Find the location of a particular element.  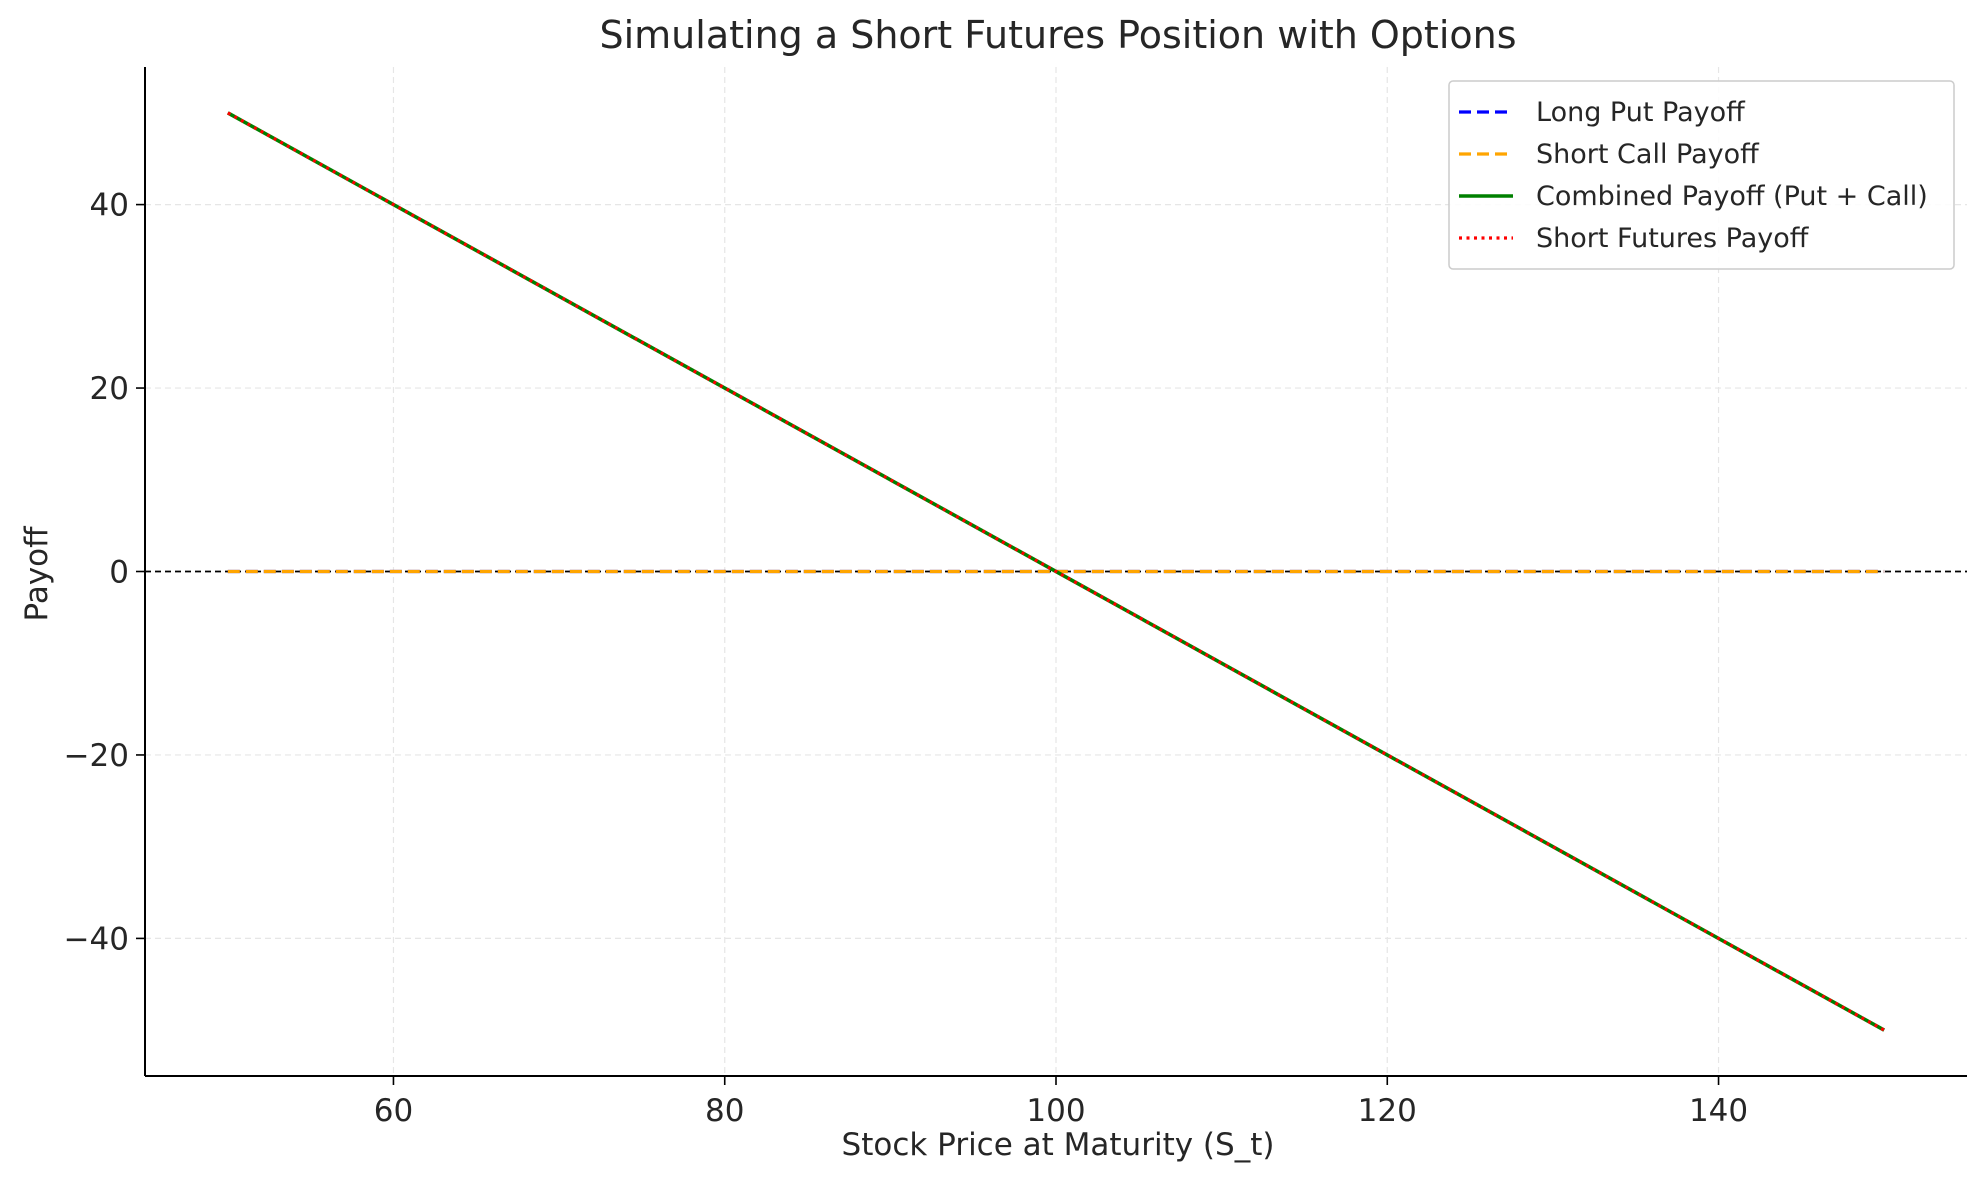

y-tick-label: 40 is located at coordinates (109, 206).